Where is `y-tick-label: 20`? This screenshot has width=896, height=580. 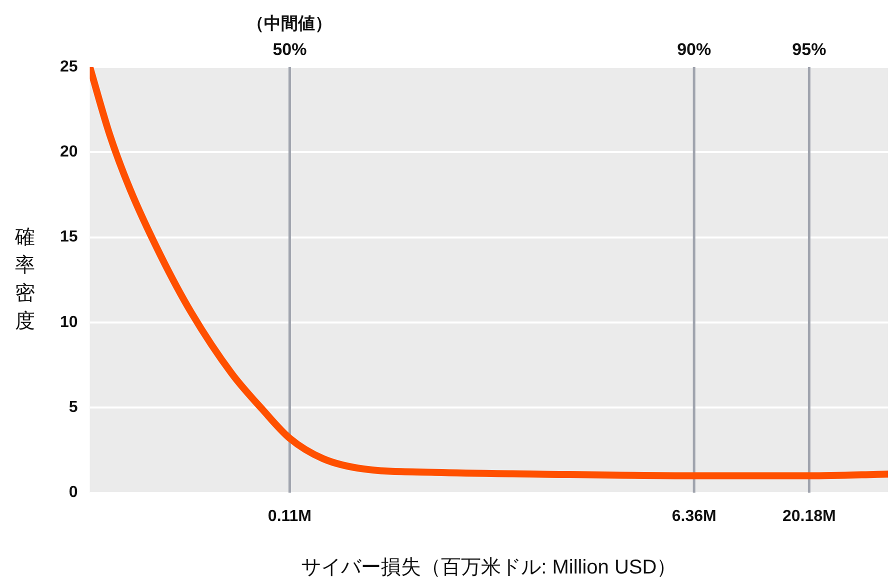
y-tick-label: 20 is located at coordinates (69, 152).